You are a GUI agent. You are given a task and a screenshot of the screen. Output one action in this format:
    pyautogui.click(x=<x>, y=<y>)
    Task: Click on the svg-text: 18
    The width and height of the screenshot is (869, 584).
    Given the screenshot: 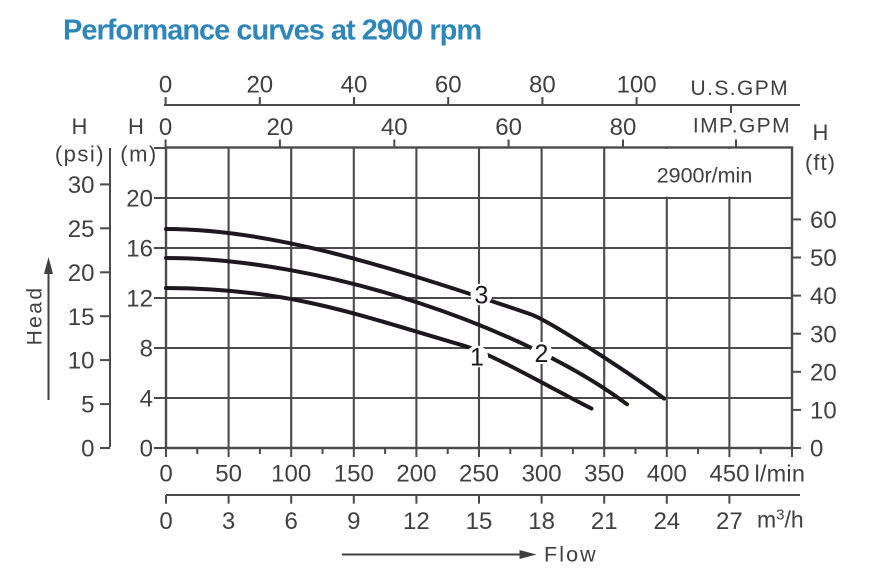 What is the action you would take?
    pyautogui.click(x=541, y=521)
    